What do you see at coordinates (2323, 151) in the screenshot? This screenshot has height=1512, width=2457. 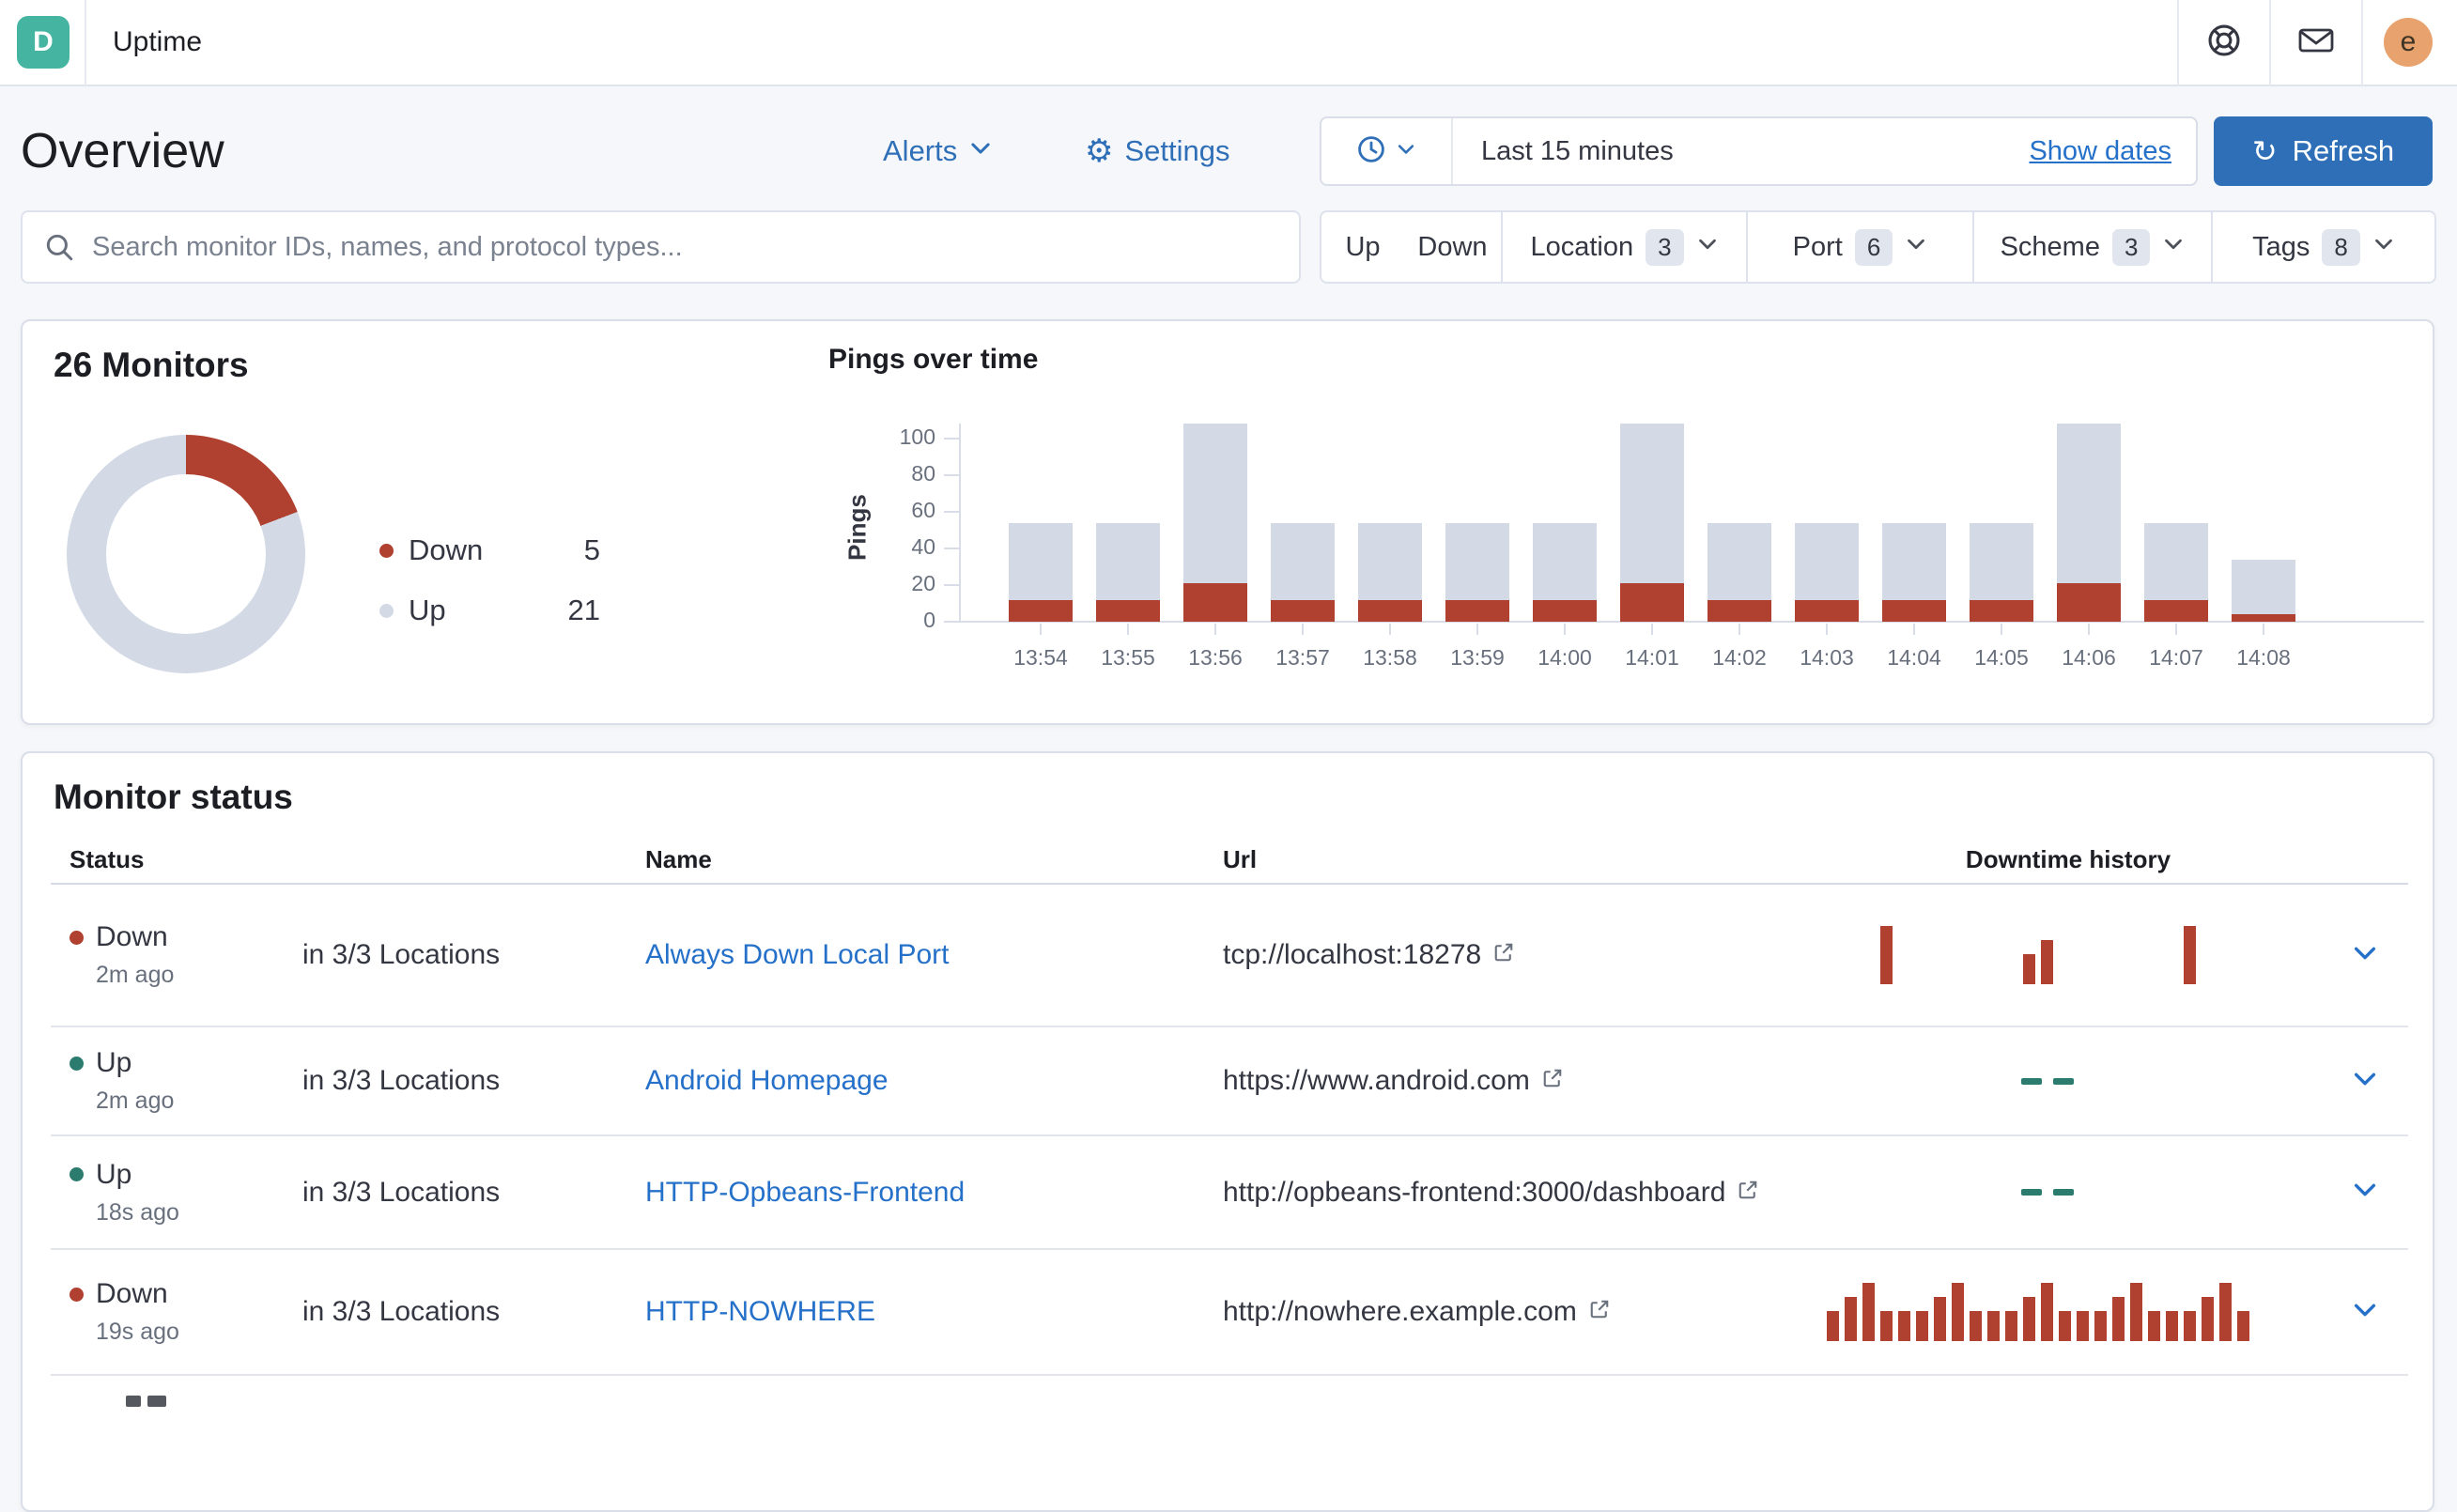 I see `refresh-button: ↻ Refresh` at bounding box center [2323, 151].